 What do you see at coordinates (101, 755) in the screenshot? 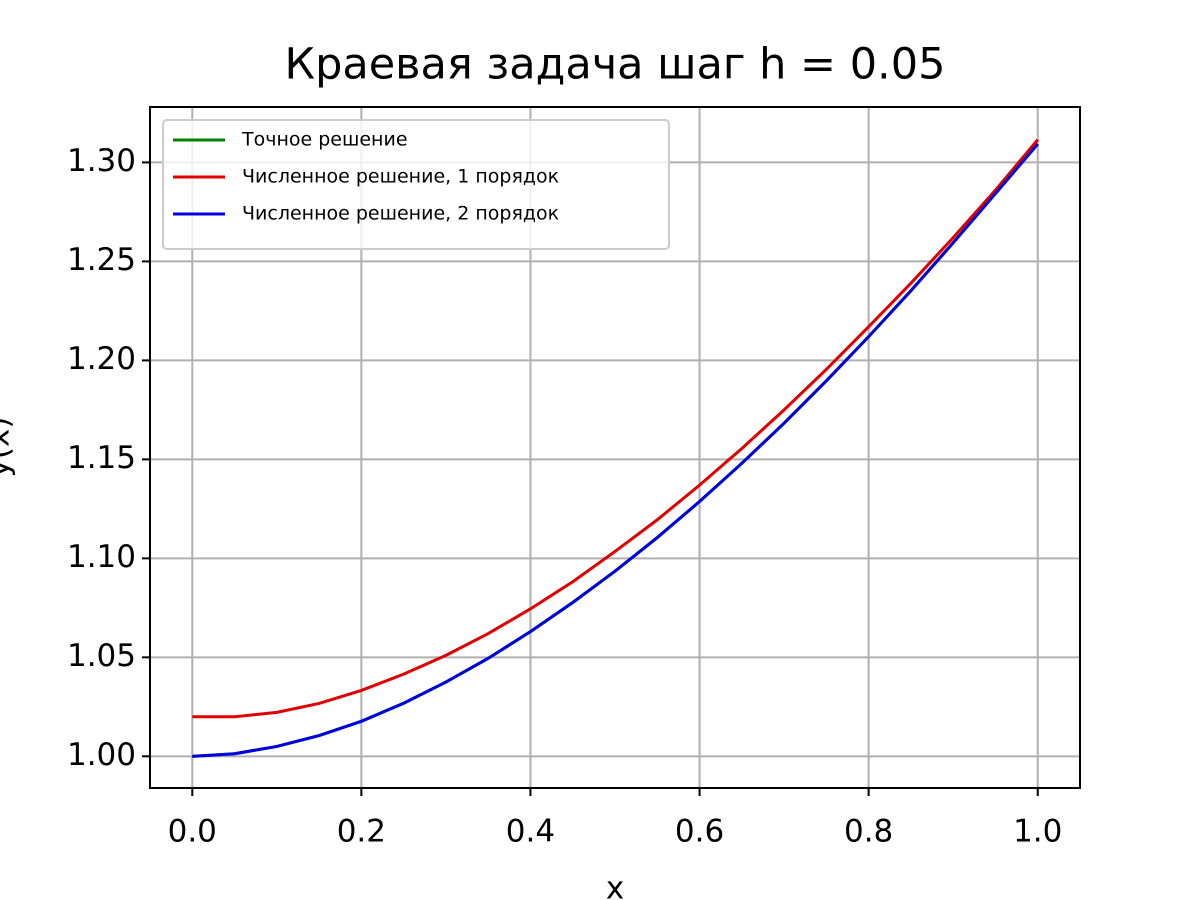
I see `y-tick-label: 1.00` at bounding box center [101, 755].